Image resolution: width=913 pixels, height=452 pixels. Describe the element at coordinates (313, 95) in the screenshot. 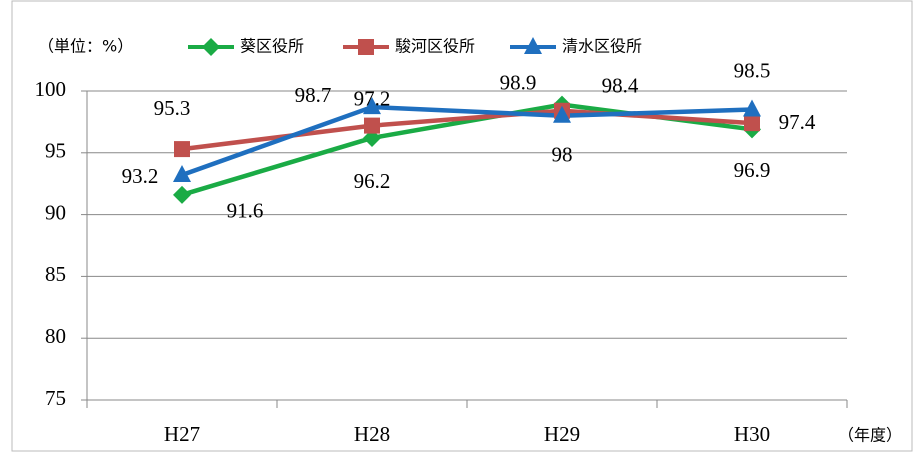

I see `data-label: 98.7` at that location.